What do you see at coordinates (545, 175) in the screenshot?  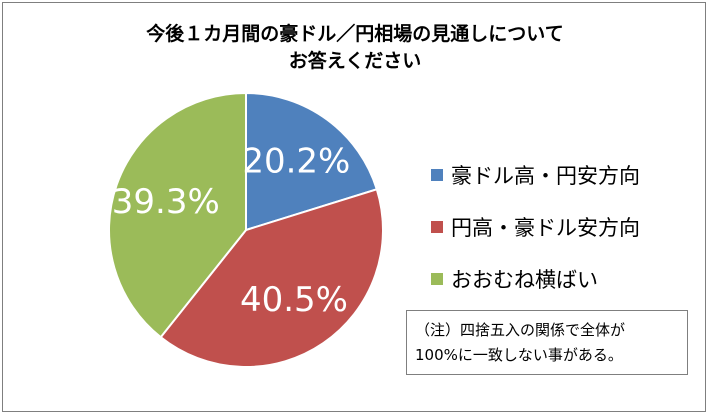 I see `legend-label-aud-up: 豪ドル高・円安方向` at bounding box center [545, 175].